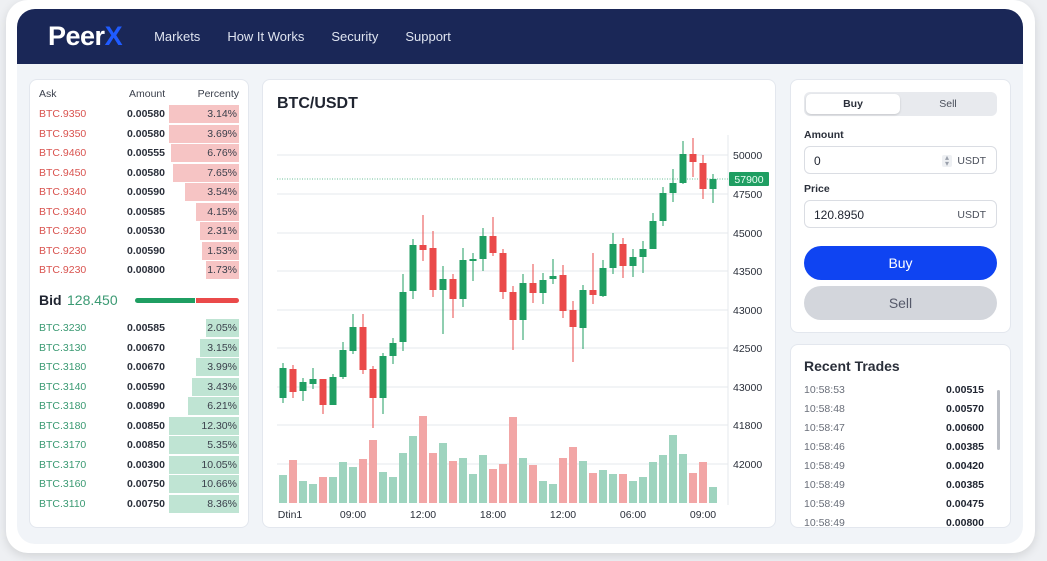  Describe the element at coordinates (146, 464) in the screenshot. I see `order-amount: 0.00300` at that location.